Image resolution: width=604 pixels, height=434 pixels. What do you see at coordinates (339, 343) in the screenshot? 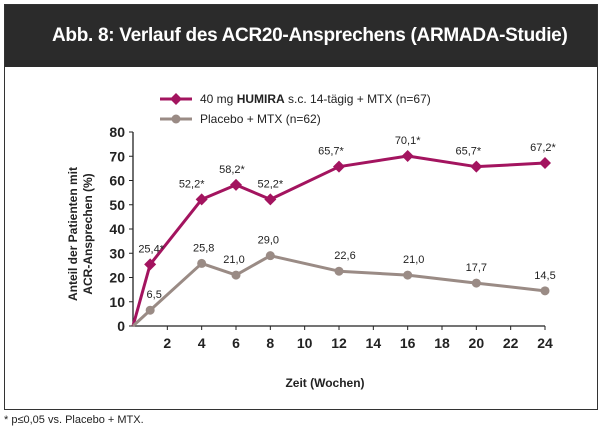
I see `x-tick-label: 12` at bounding box center [339, 343].